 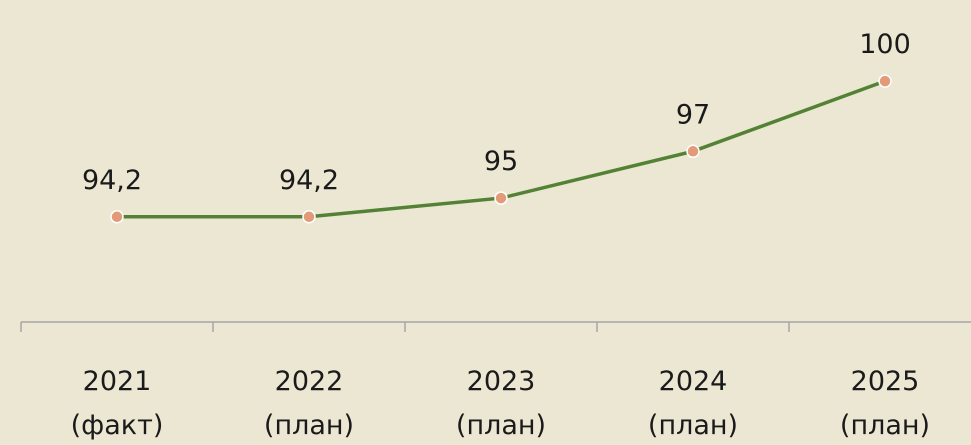 I want to click on x-tick-label: 2025 (план), so click(x=885, y=403).